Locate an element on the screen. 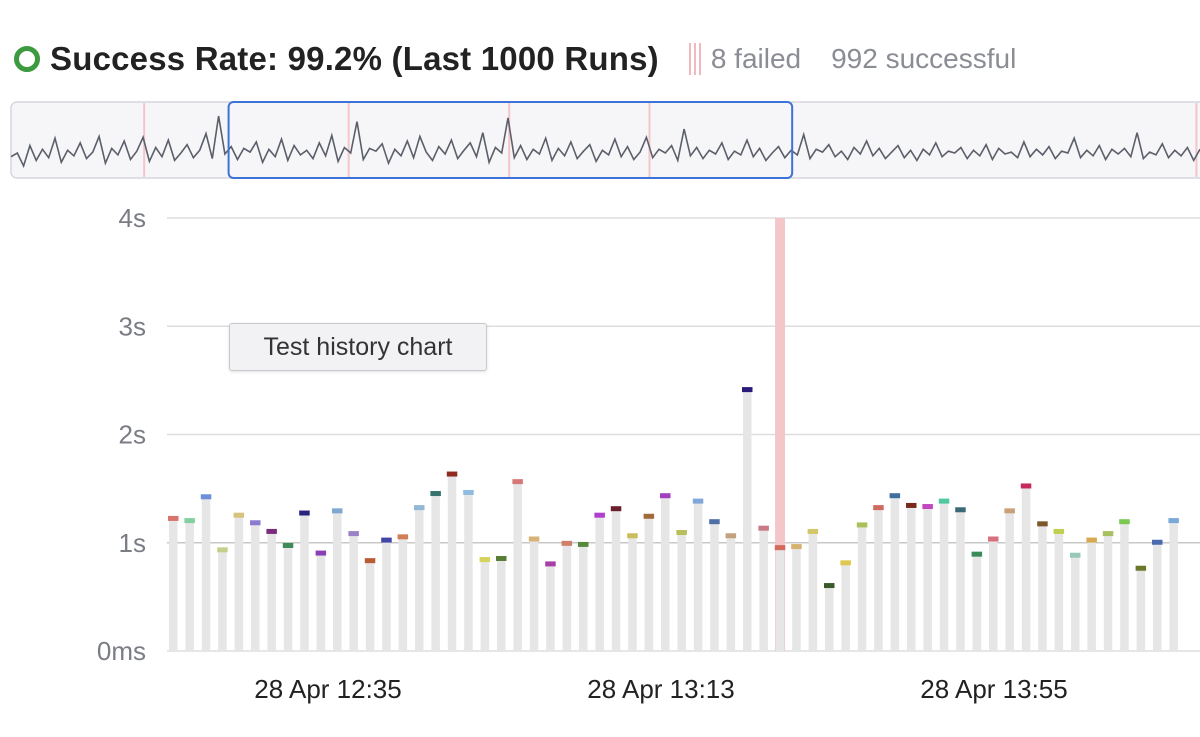 The image size is (1200, 737). overview-timeline is located at coordinates (605, 140).